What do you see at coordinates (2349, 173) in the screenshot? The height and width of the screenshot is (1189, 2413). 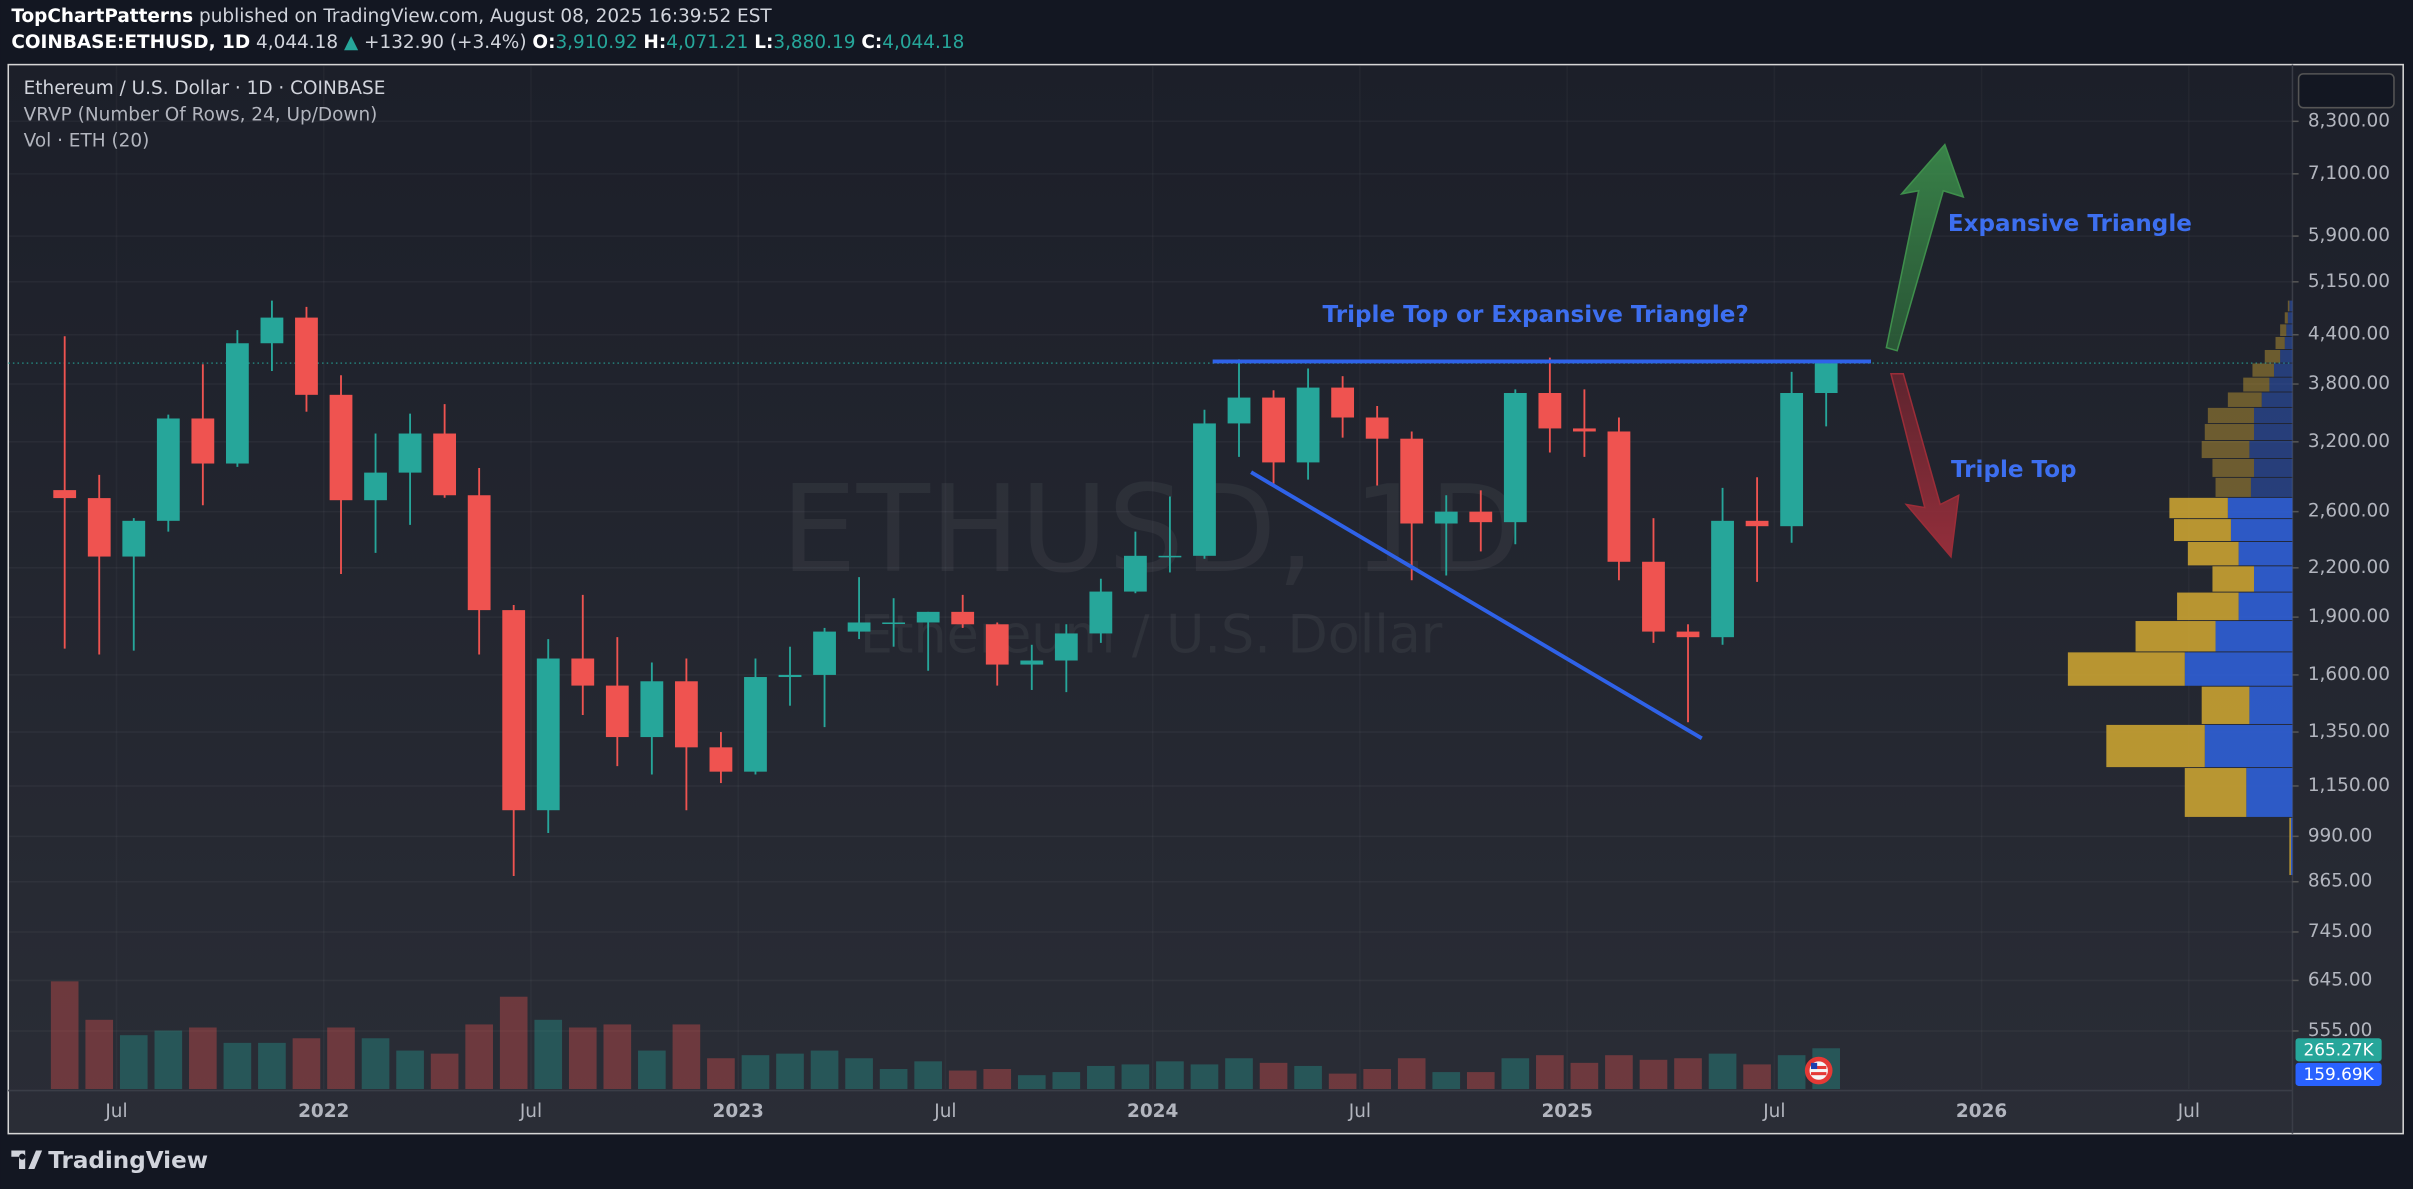 I see `y-tick-label: 7,100.00` at bounding box center [2349, 173].